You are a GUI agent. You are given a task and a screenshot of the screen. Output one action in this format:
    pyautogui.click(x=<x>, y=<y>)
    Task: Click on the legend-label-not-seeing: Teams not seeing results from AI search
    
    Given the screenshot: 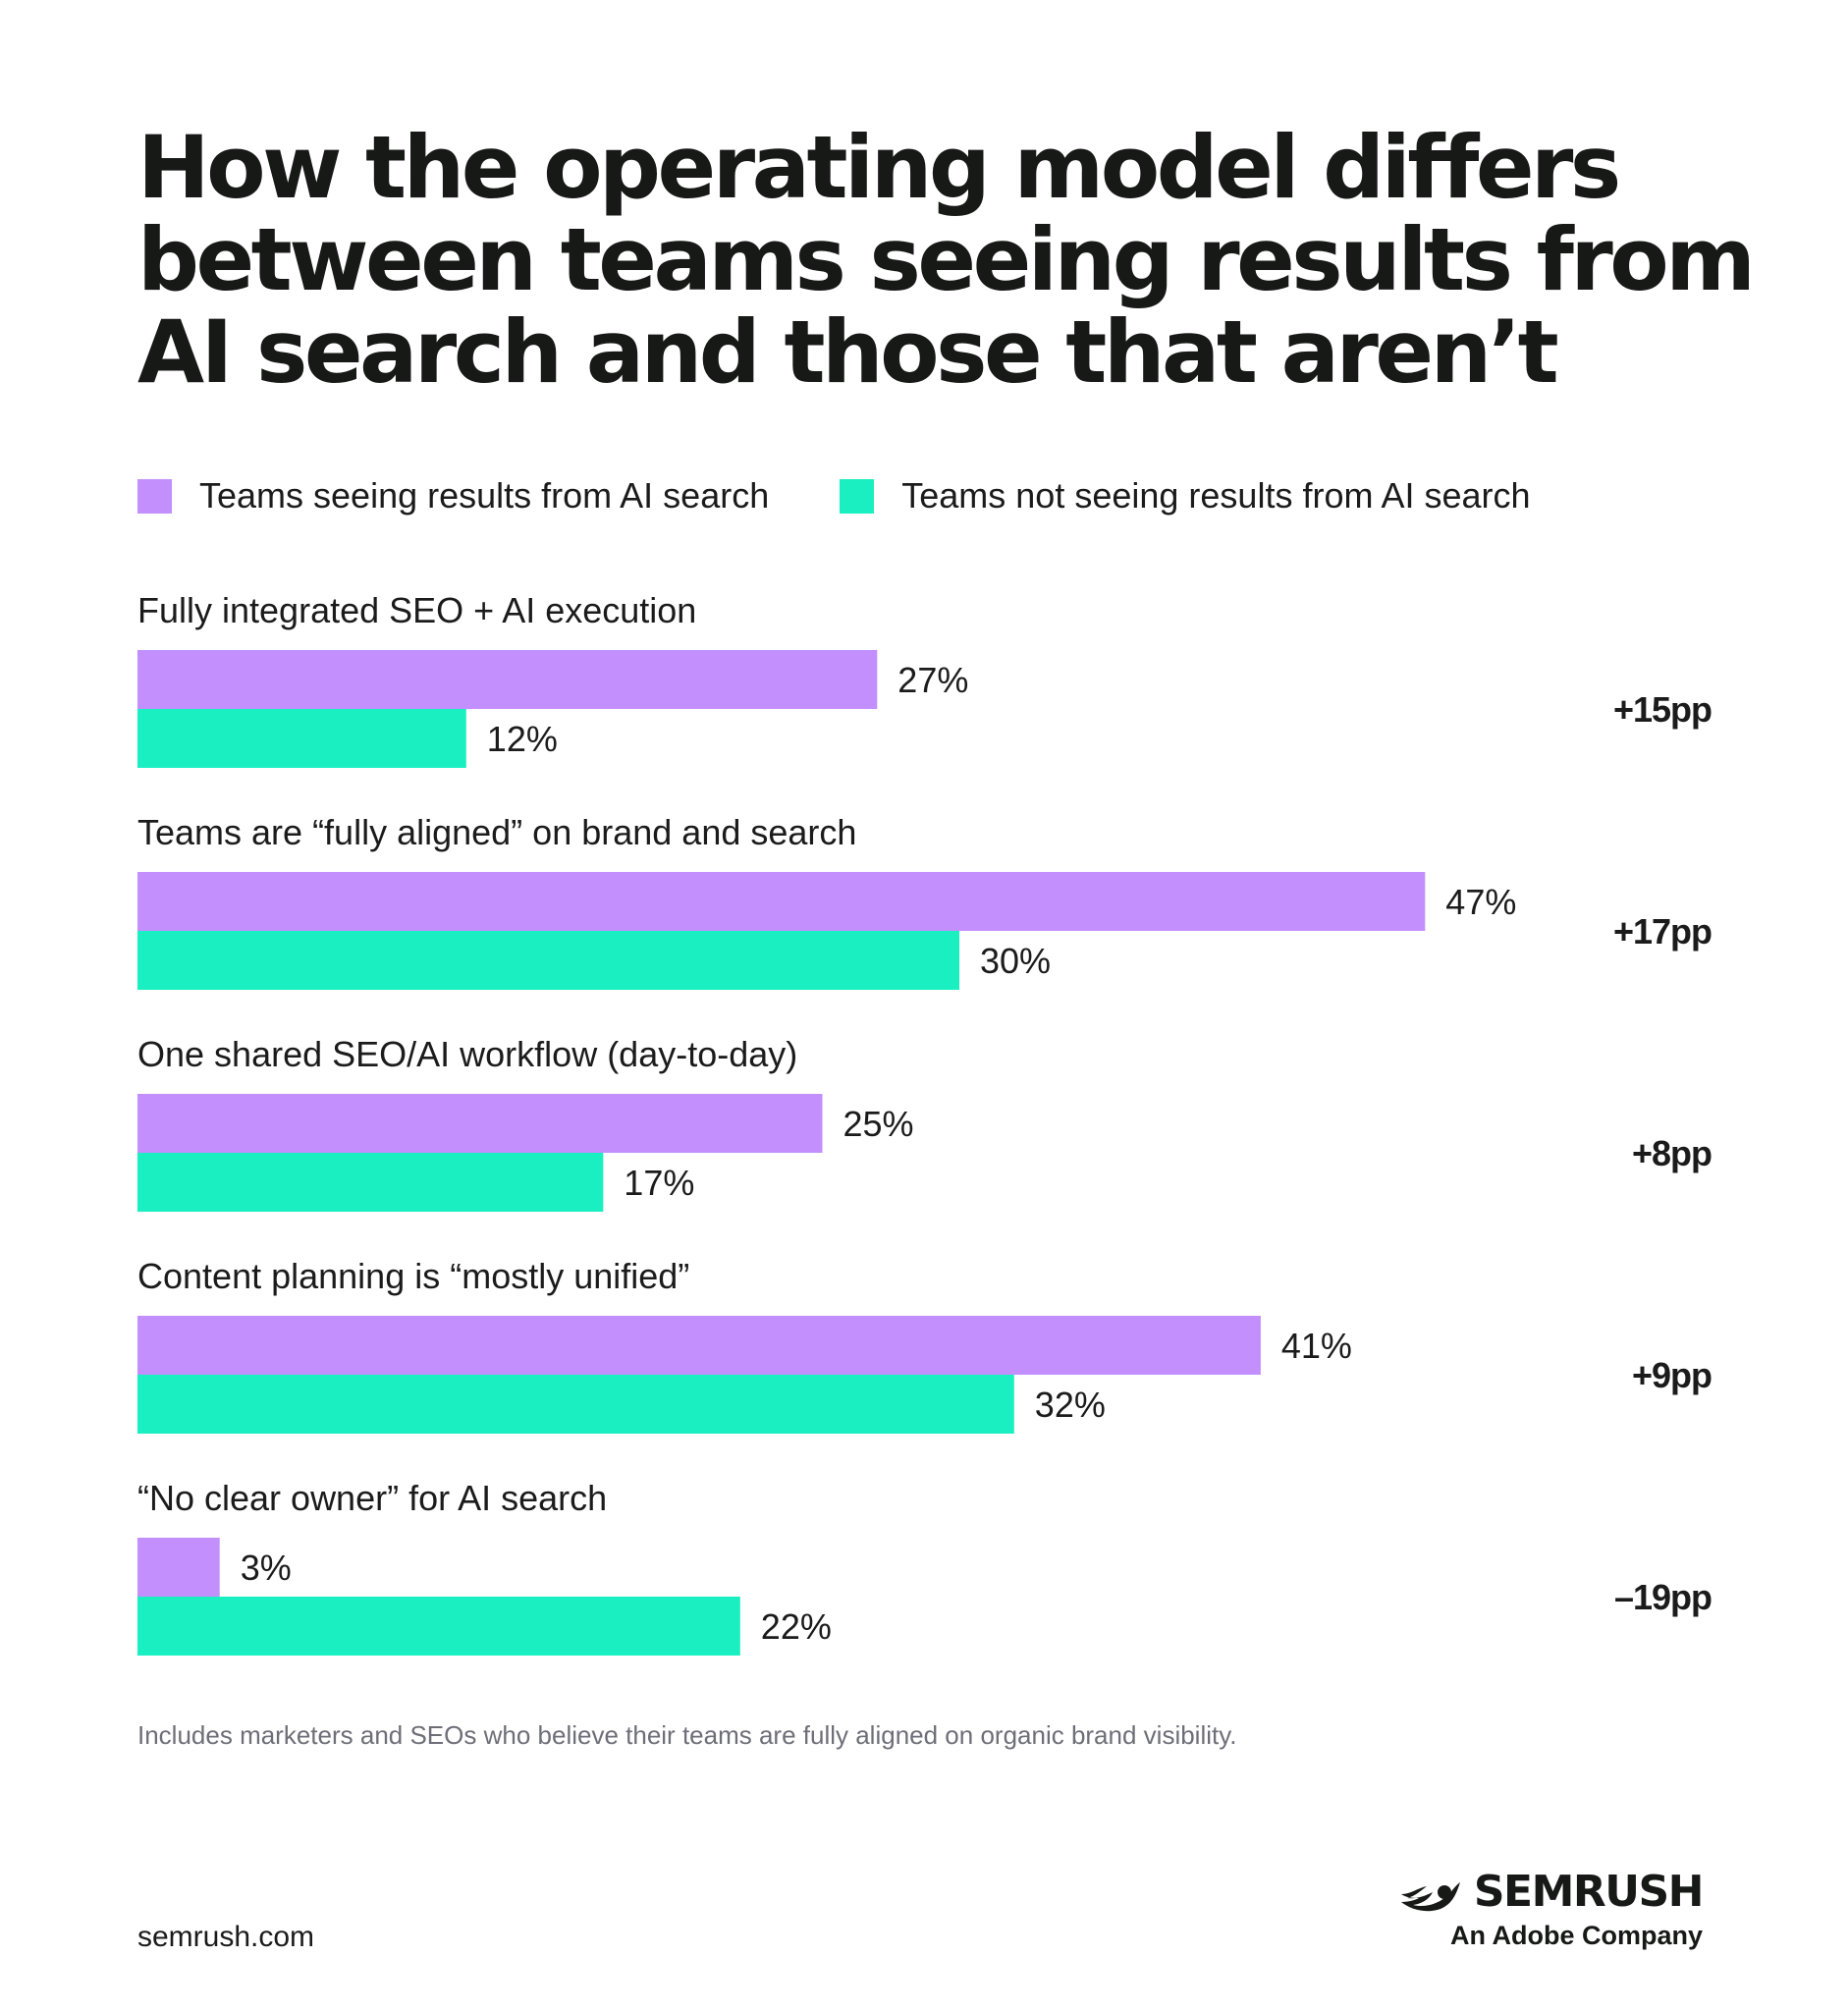 What is the action you would take?
    pyautogui.click(x=1216, y=495)
    